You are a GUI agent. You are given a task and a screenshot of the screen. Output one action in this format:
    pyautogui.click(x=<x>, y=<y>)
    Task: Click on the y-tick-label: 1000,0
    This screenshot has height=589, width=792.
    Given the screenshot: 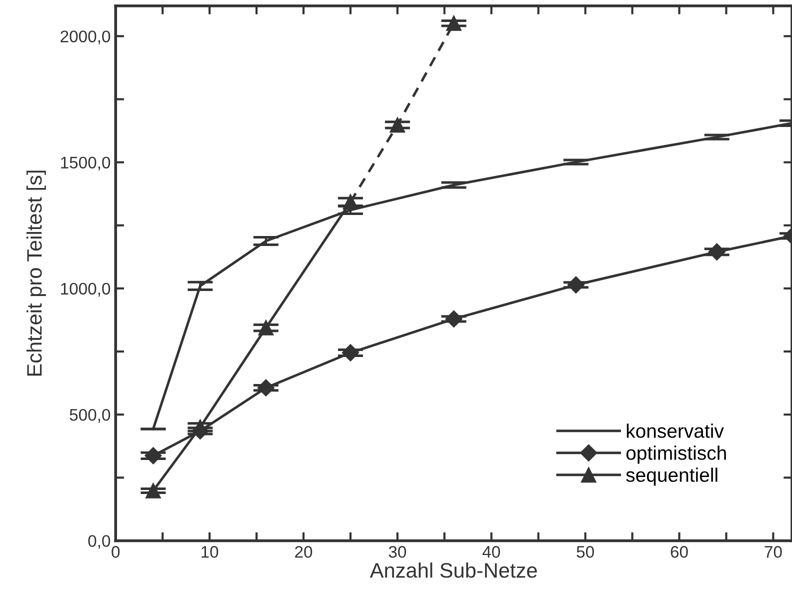 What is the action you would take?
    pyautogui.click(x=85, y=289)
    